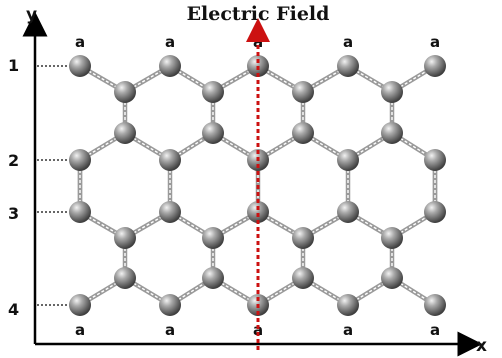 This screenshot has height=358, width=502. I want to click on row-label-3: 3, so click(13, 213).